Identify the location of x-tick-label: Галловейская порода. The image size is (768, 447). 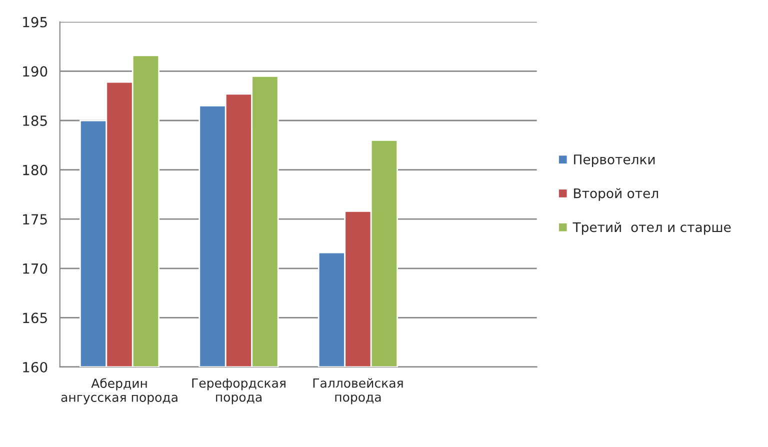
(358, 391).